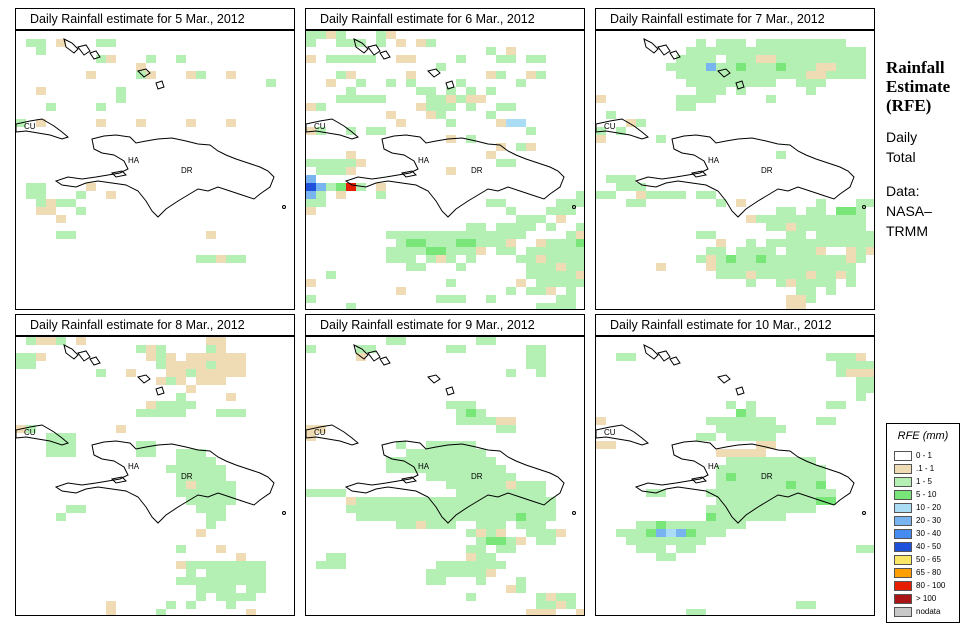  I want to click on rainfall-map-4: CU HA DR, so click(155, 476).